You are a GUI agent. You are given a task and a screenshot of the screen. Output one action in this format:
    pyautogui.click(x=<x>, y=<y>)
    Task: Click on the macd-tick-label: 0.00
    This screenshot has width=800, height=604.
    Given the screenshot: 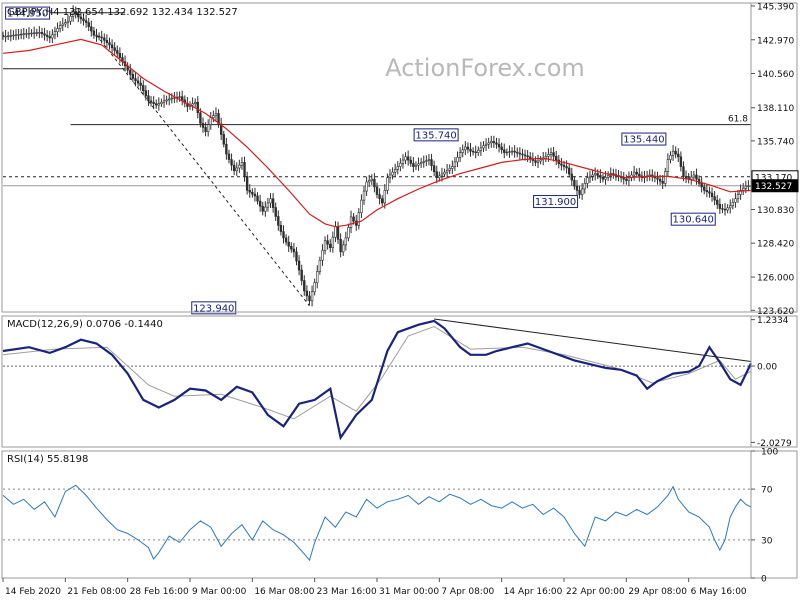 What is the action you would take?
    pyautogui.click(x=767, y=368)
    